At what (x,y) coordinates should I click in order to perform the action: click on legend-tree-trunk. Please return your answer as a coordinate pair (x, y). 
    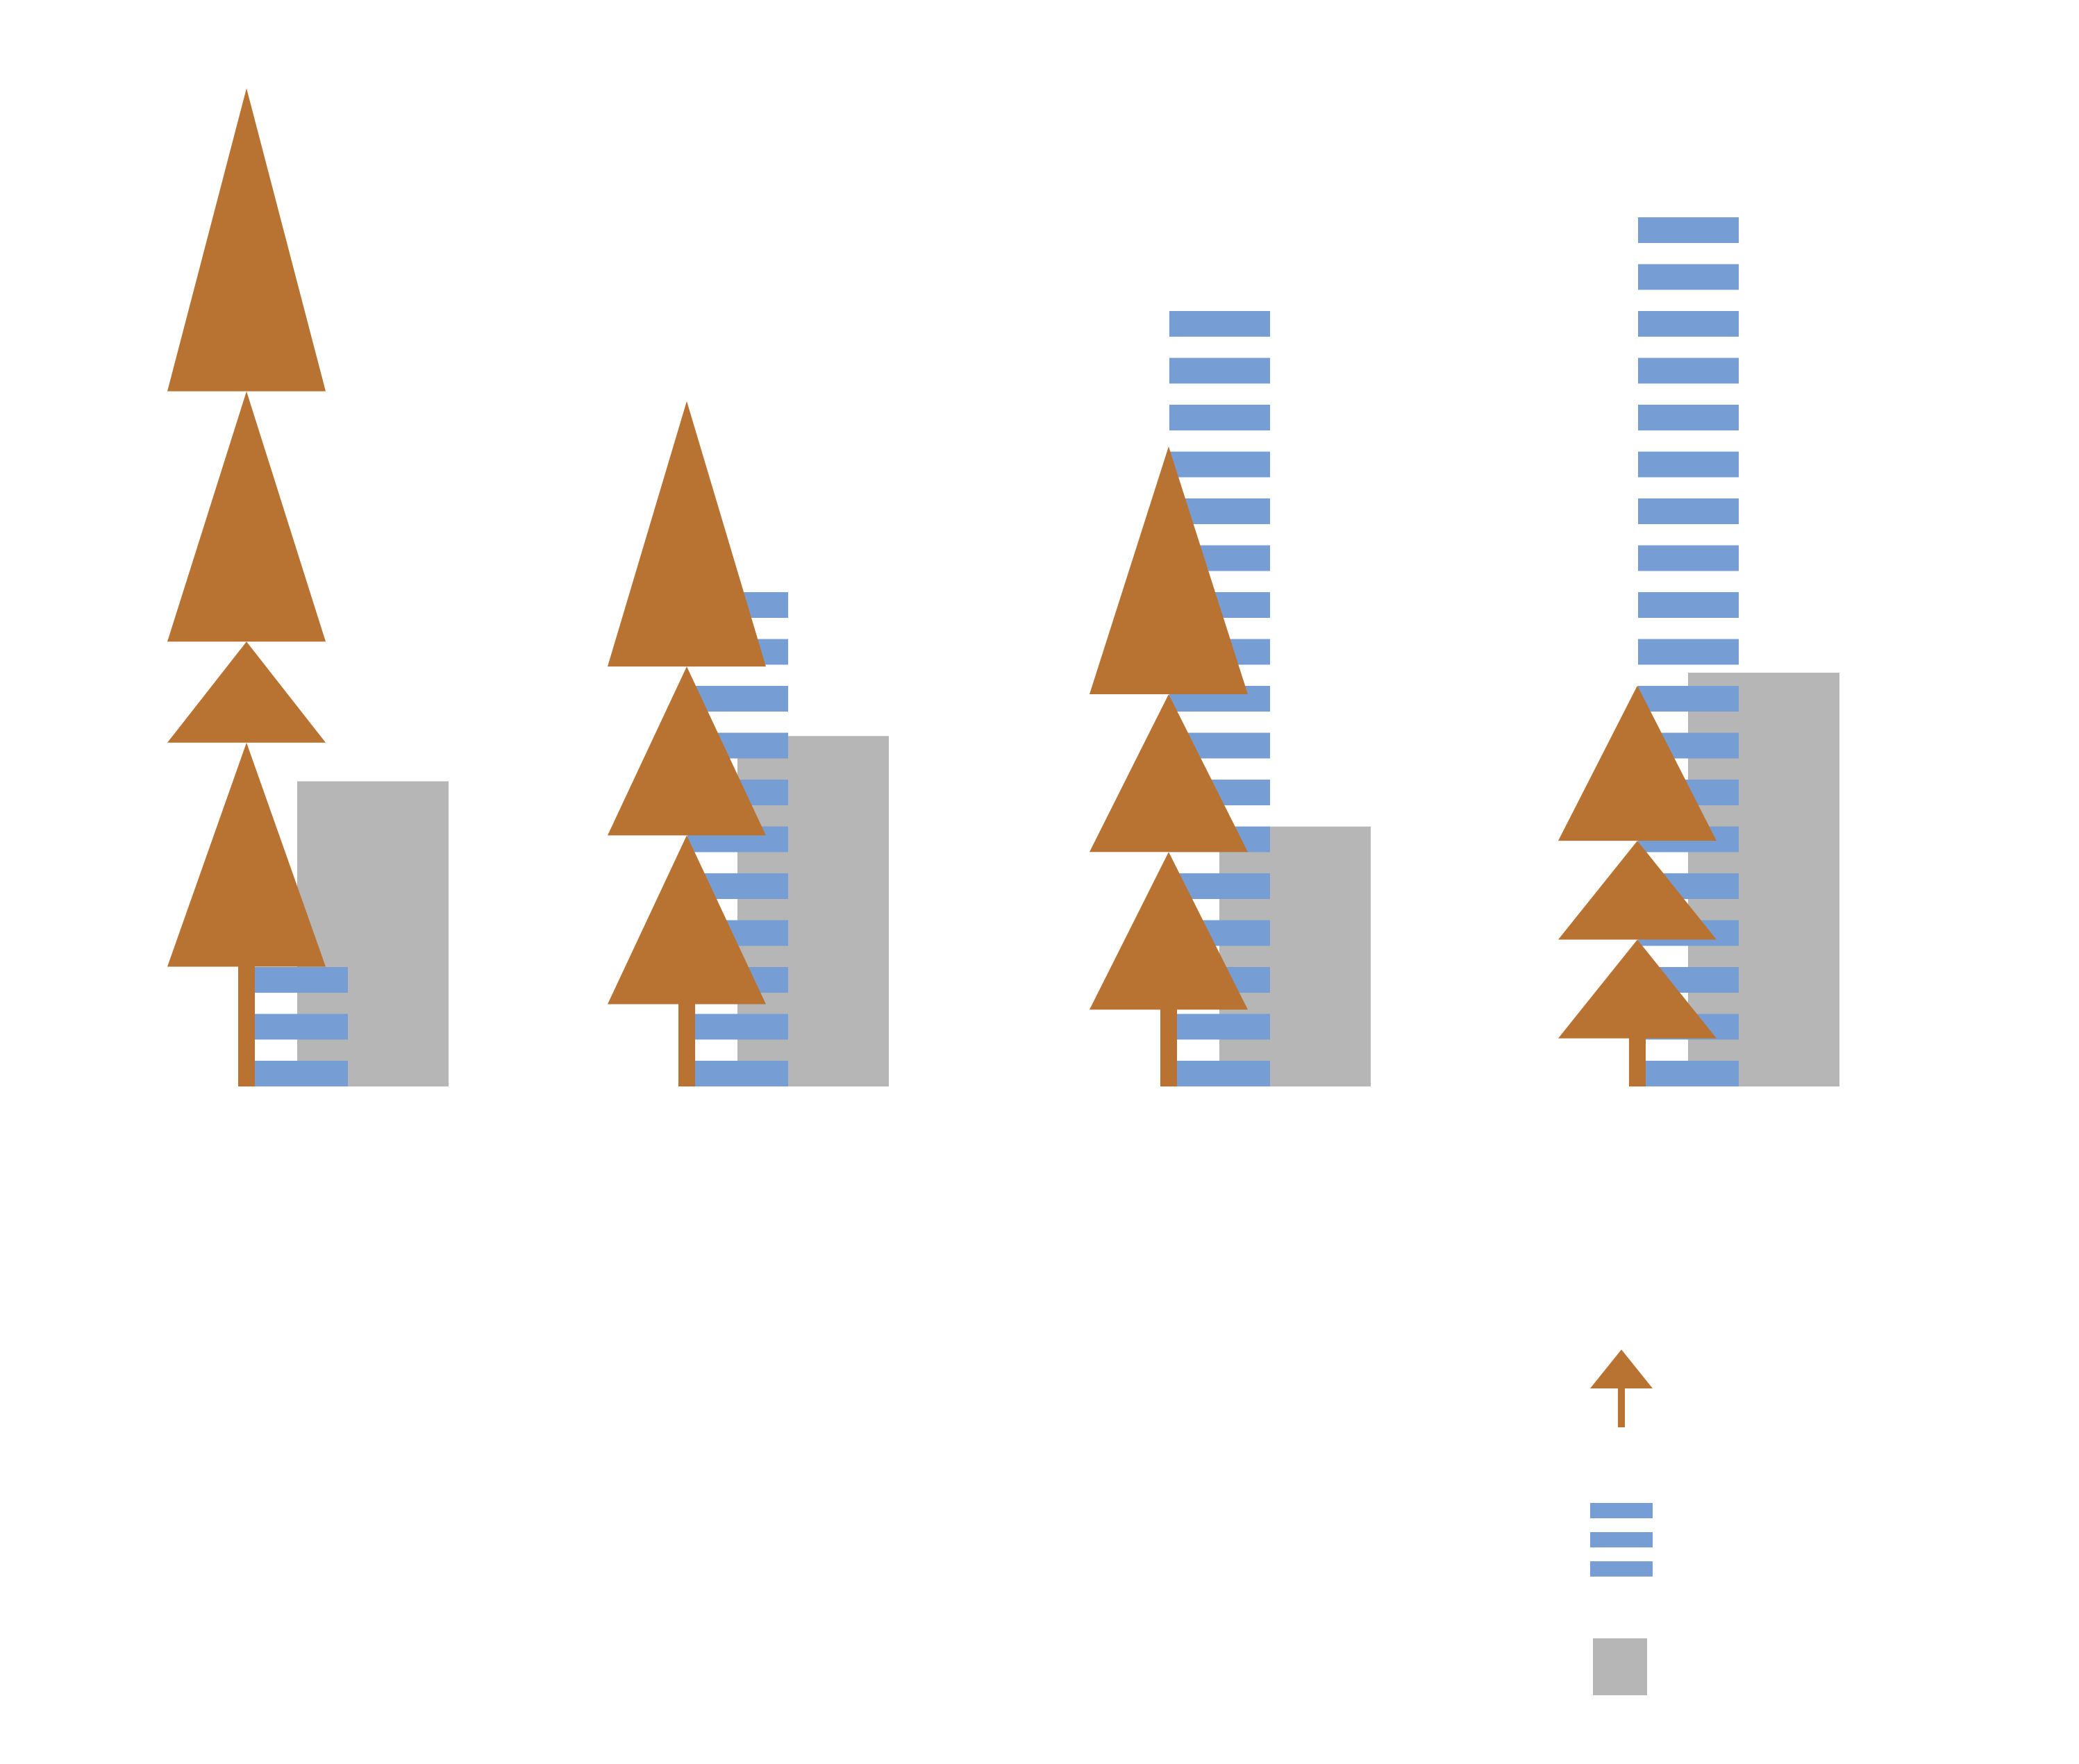
    Looking at the image, I should click on (1621, 1407).